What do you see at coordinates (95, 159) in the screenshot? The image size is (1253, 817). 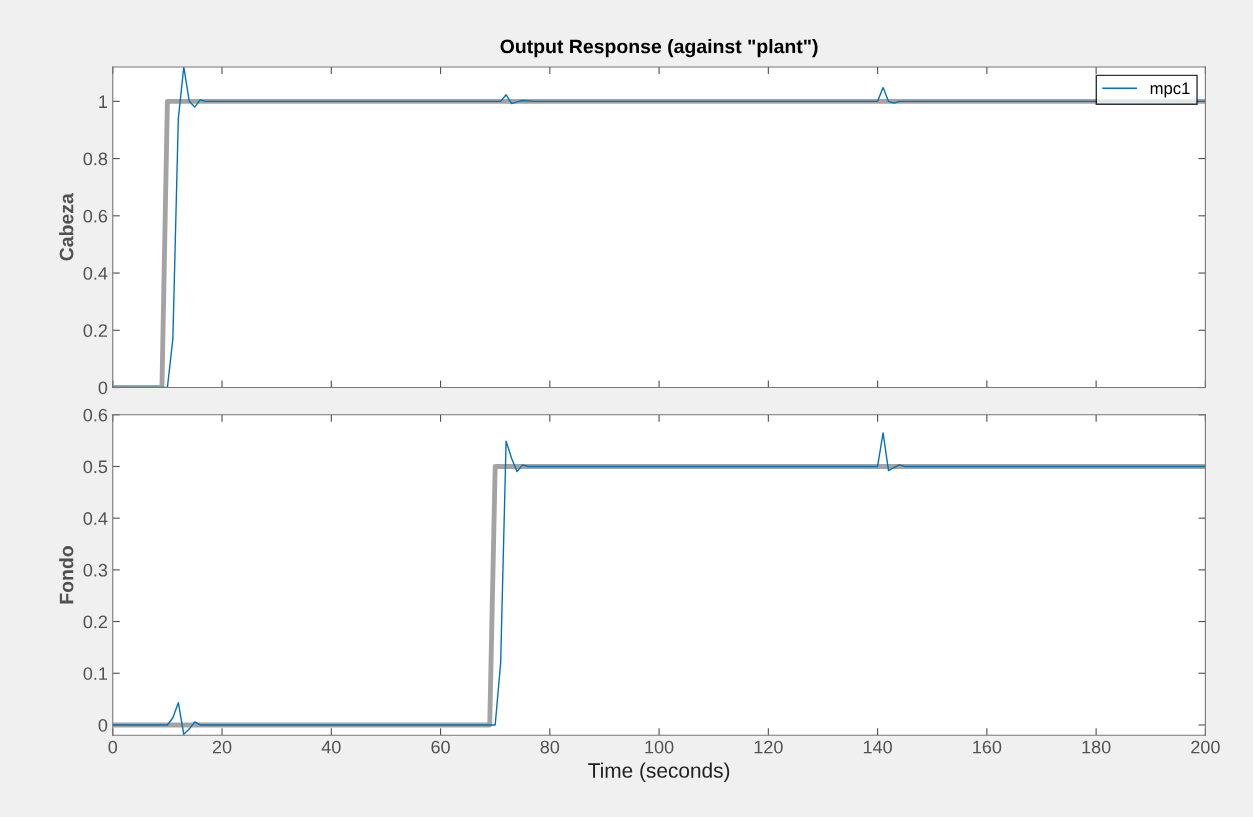 I see `y-tick-label: 0.8` at bounding box center [95, 159].